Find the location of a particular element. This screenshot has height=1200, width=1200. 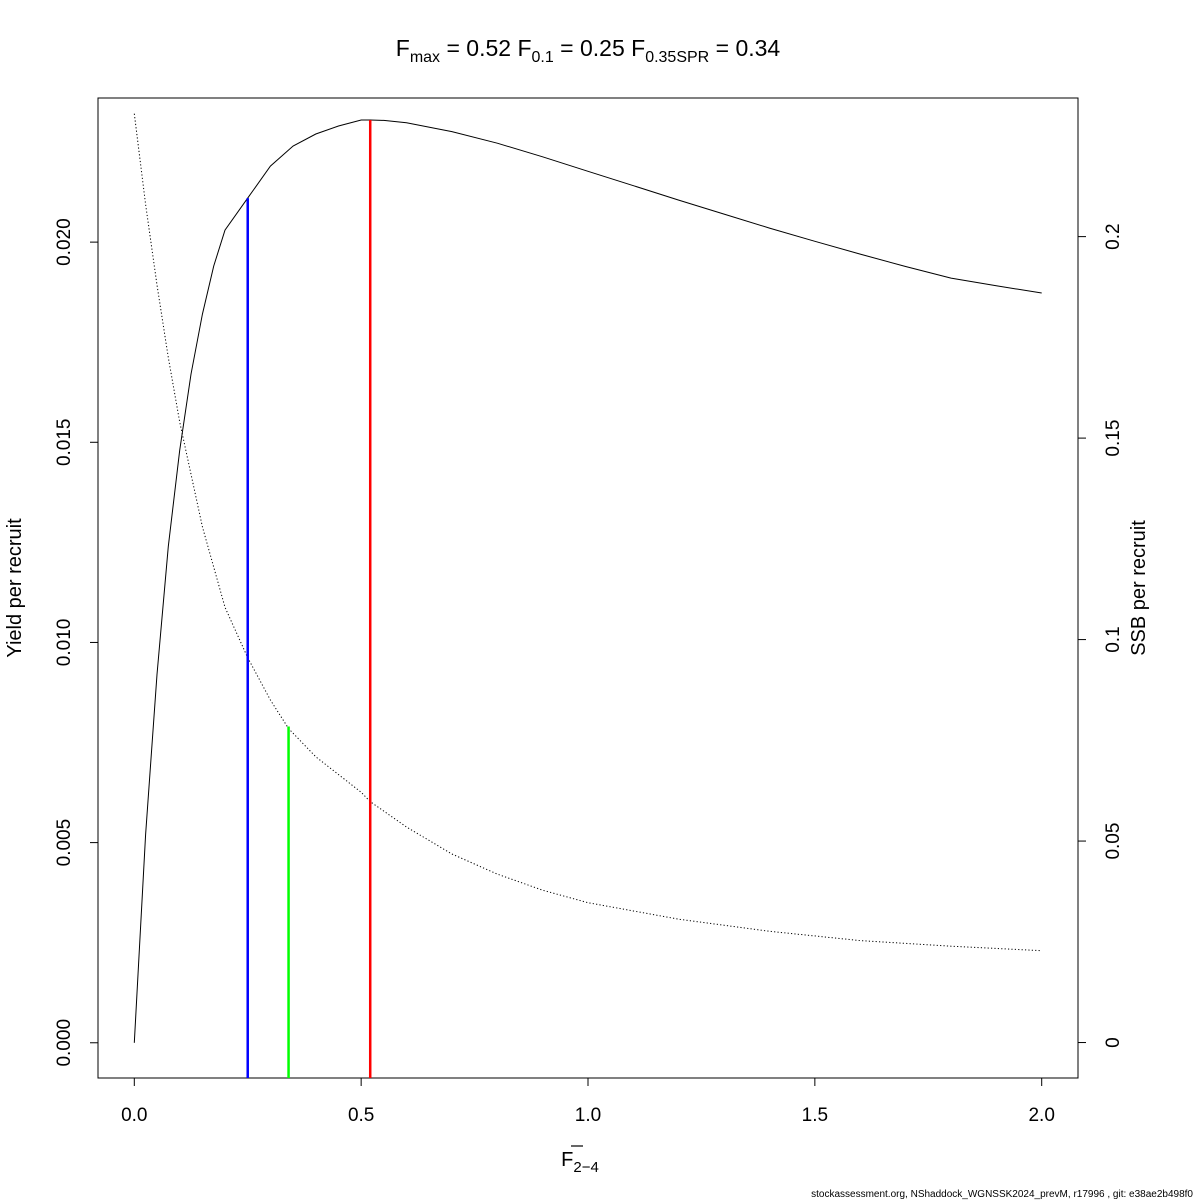

title-fspr-base: F is located at coordinates (638, 48).